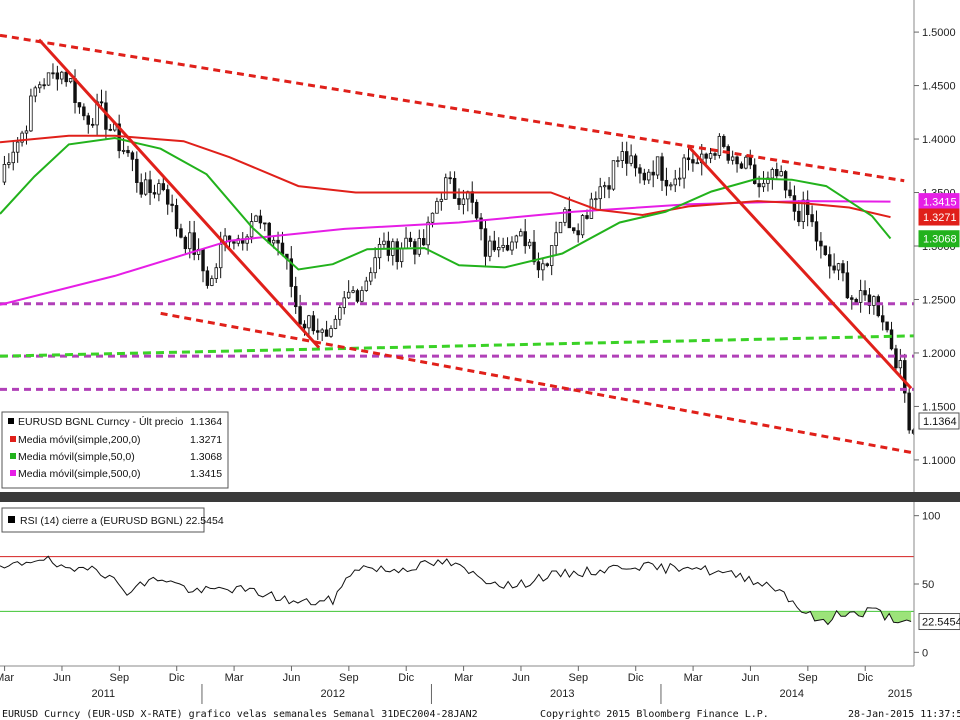 The width and height of the screenshot is (960, 720). Describe the element at coordinates (693, 678) in the screenshot. I see `x-month-label: Mar` at that location.